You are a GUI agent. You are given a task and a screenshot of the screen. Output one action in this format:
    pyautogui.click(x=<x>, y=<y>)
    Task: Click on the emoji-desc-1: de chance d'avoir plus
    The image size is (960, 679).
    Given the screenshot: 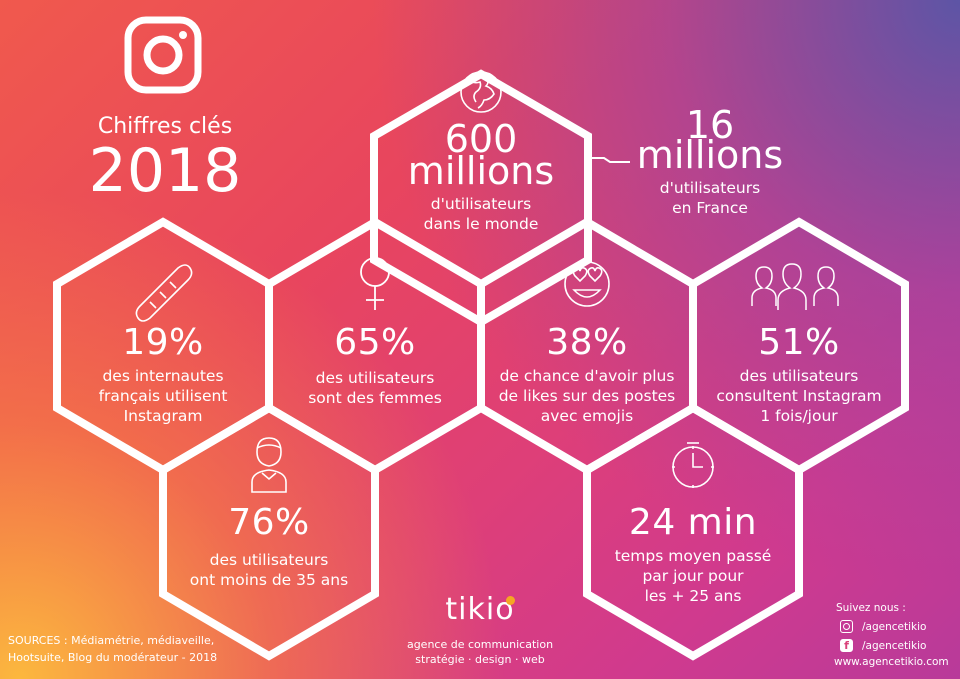 What is the action you would take?
    pyautogui.click(x=587, y=376)
    